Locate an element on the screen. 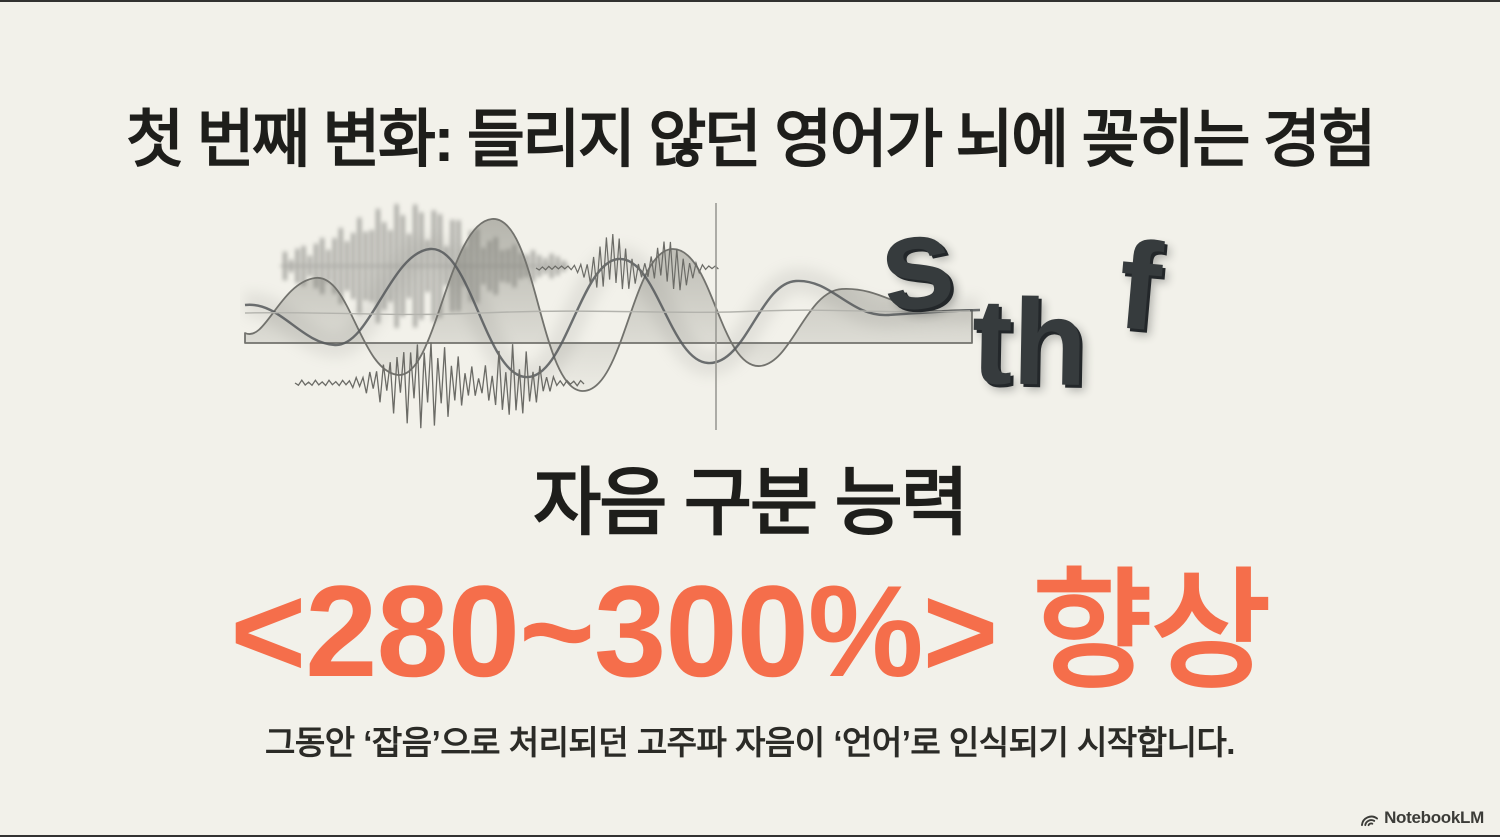  soundwave-illustration is located at coordinates (612, 316).